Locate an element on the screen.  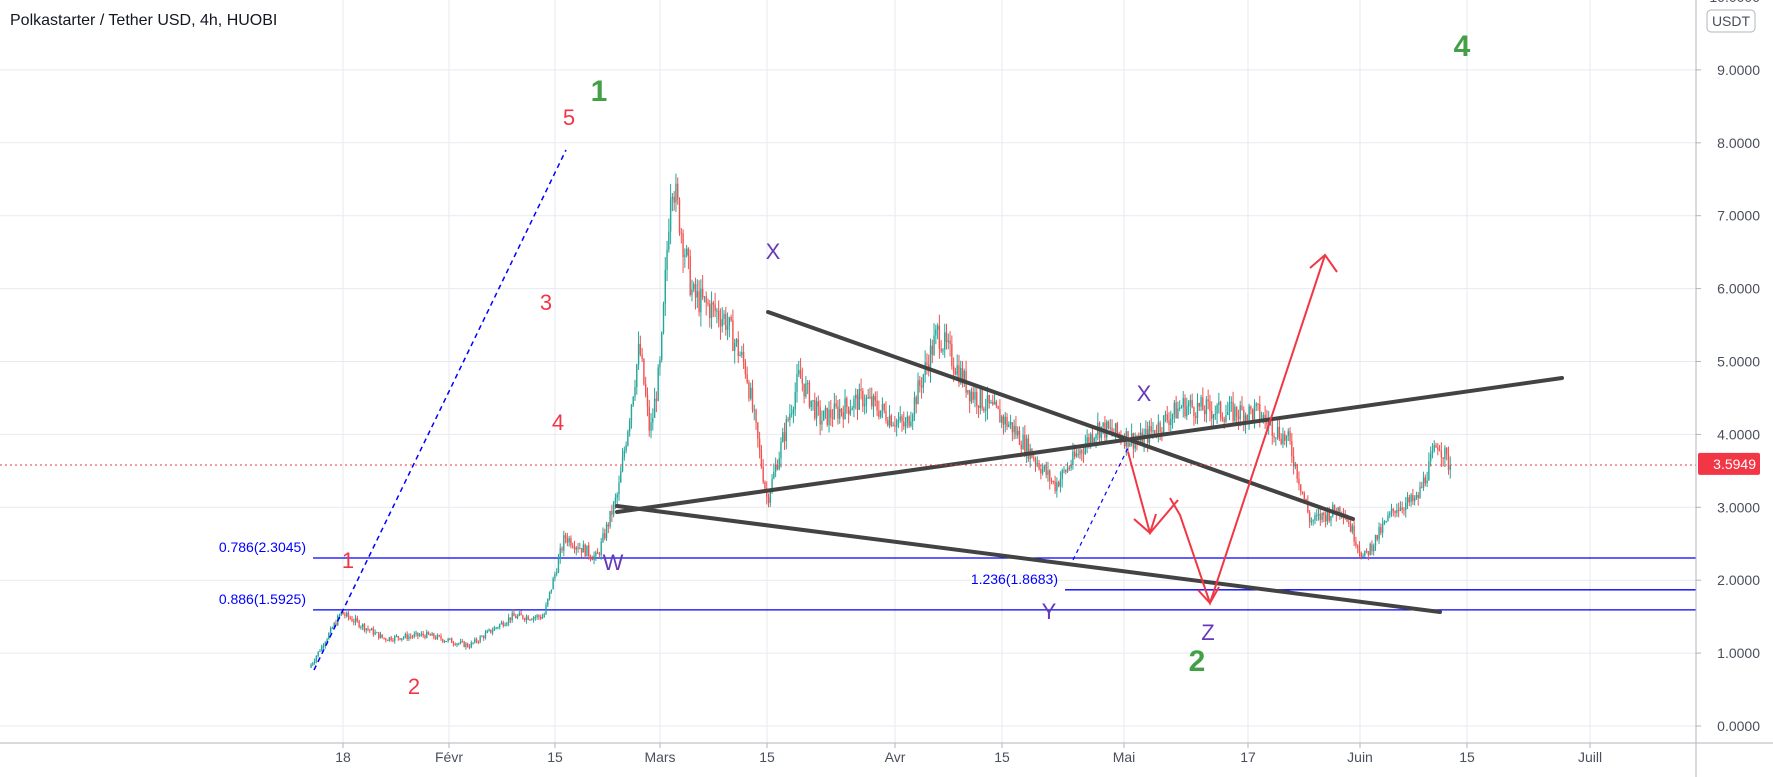
wave-label-corrective: X is located at coordinates (773, 251).